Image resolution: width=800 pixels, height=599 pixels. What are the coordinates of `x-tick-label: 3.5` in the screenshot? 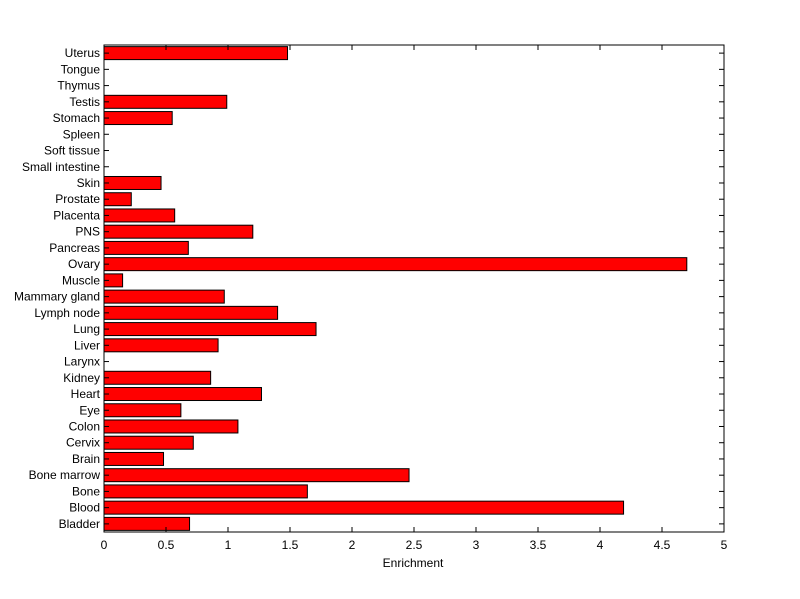 It's located at (538, 545).